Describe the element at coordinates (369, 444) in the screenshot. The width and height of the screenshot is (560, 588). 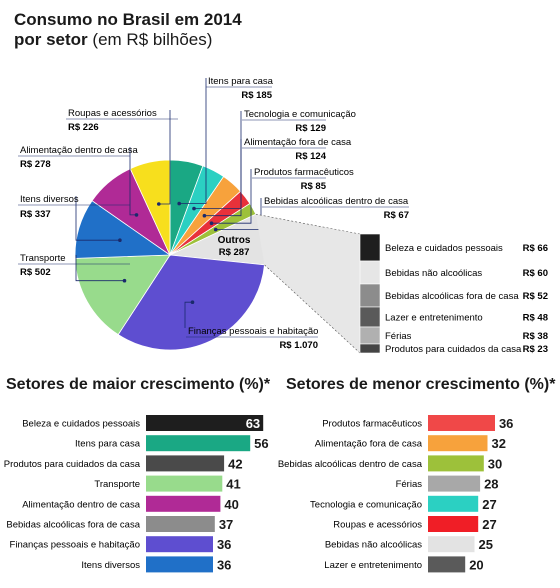
I see `growth-low-label-alimentacao-fora-de-casa: Alimentação fora de casa` at that location.